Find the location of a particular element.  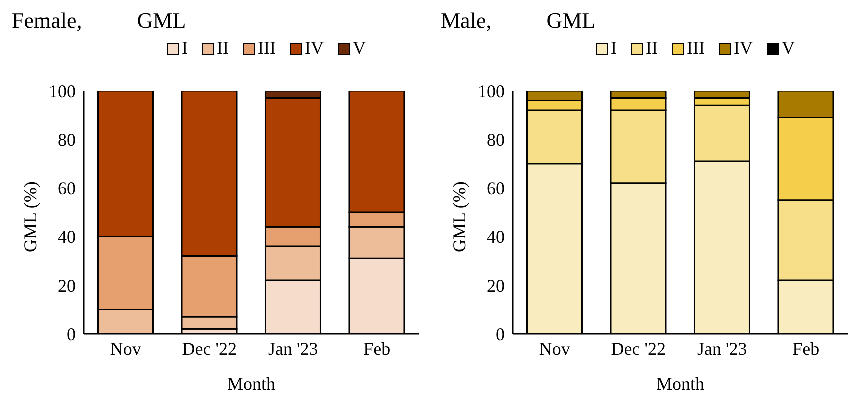

chart-title: Male, GML is located at coordinates (518, 21).